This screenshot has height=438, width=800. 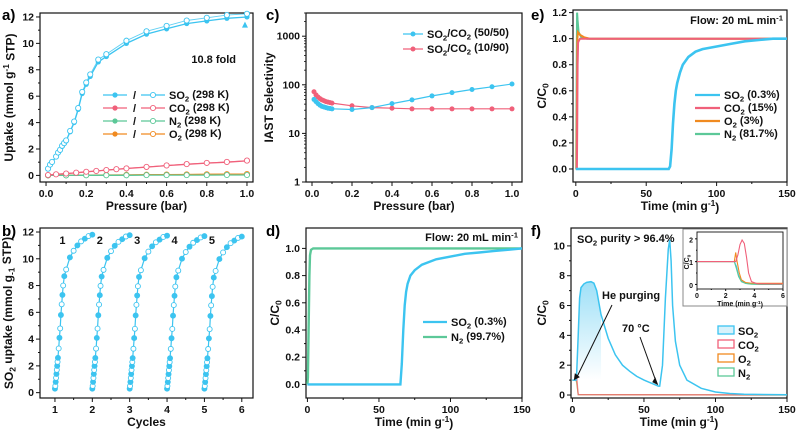 I want to click on temperature-annotation: 70 °C, so click(x=636, y=329).